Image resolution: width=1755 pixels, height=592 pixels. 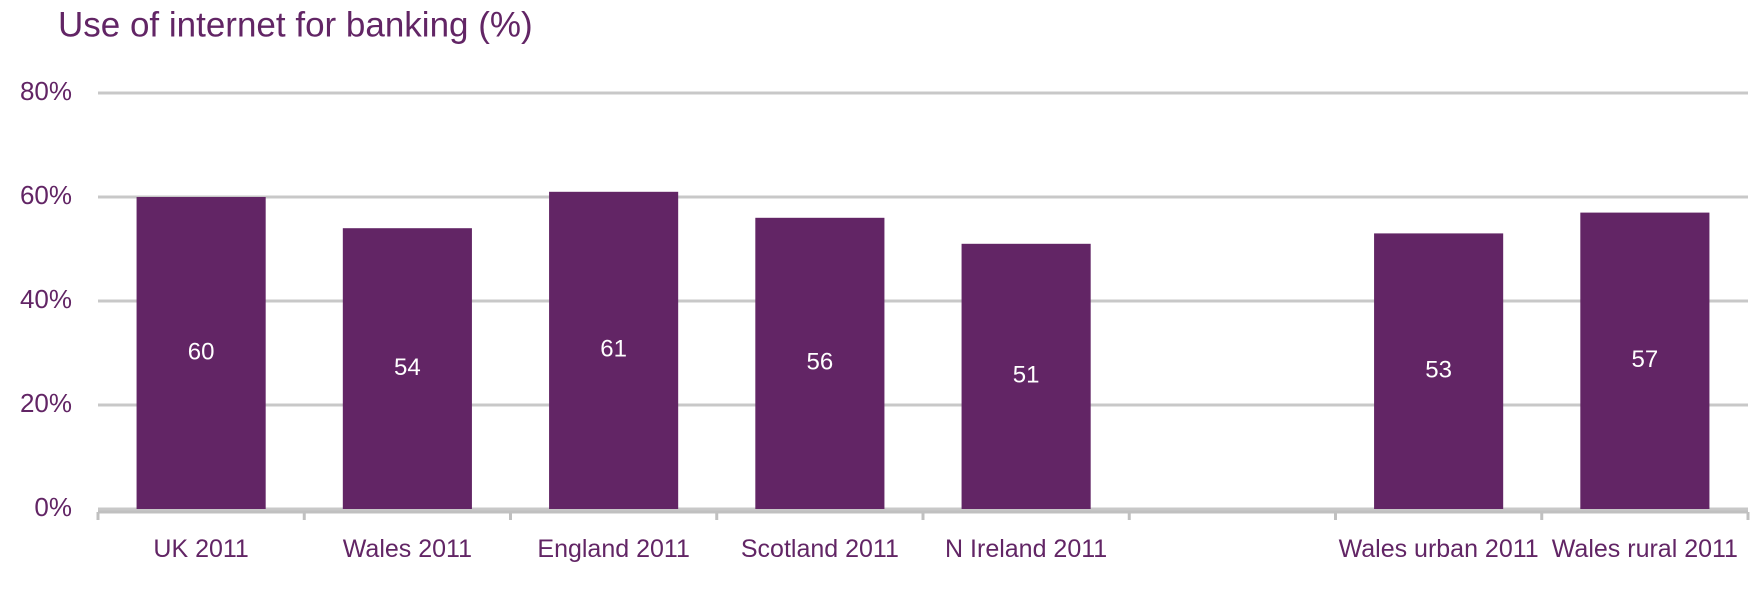 I want to click on y-tick-label: 40%, so click(x=46, y=299).